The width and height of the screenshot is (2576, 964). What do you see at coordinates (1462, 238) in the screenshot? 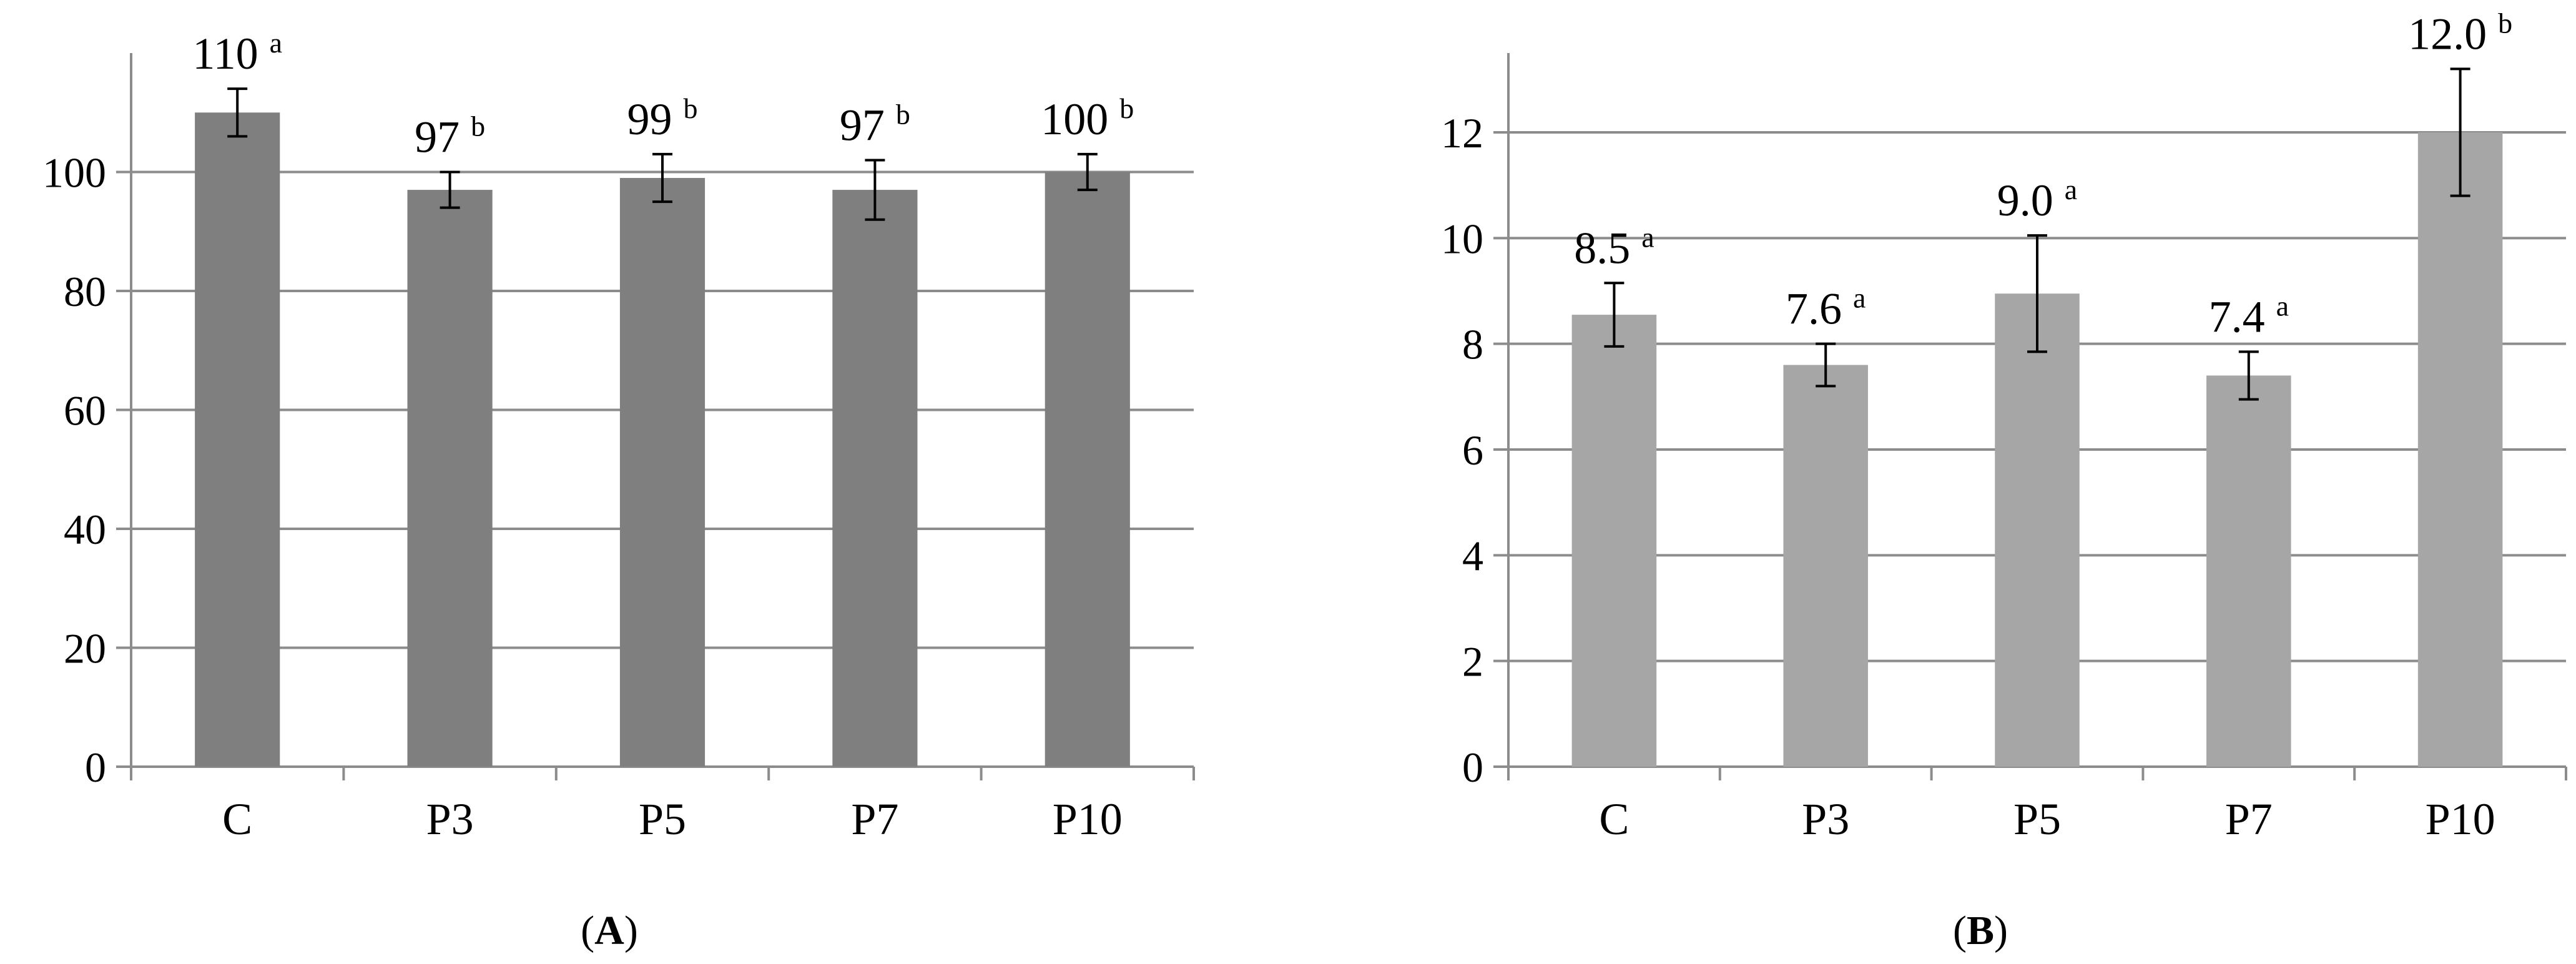
I see `y-tick-label: 10` at bounding box center [1462, 238].